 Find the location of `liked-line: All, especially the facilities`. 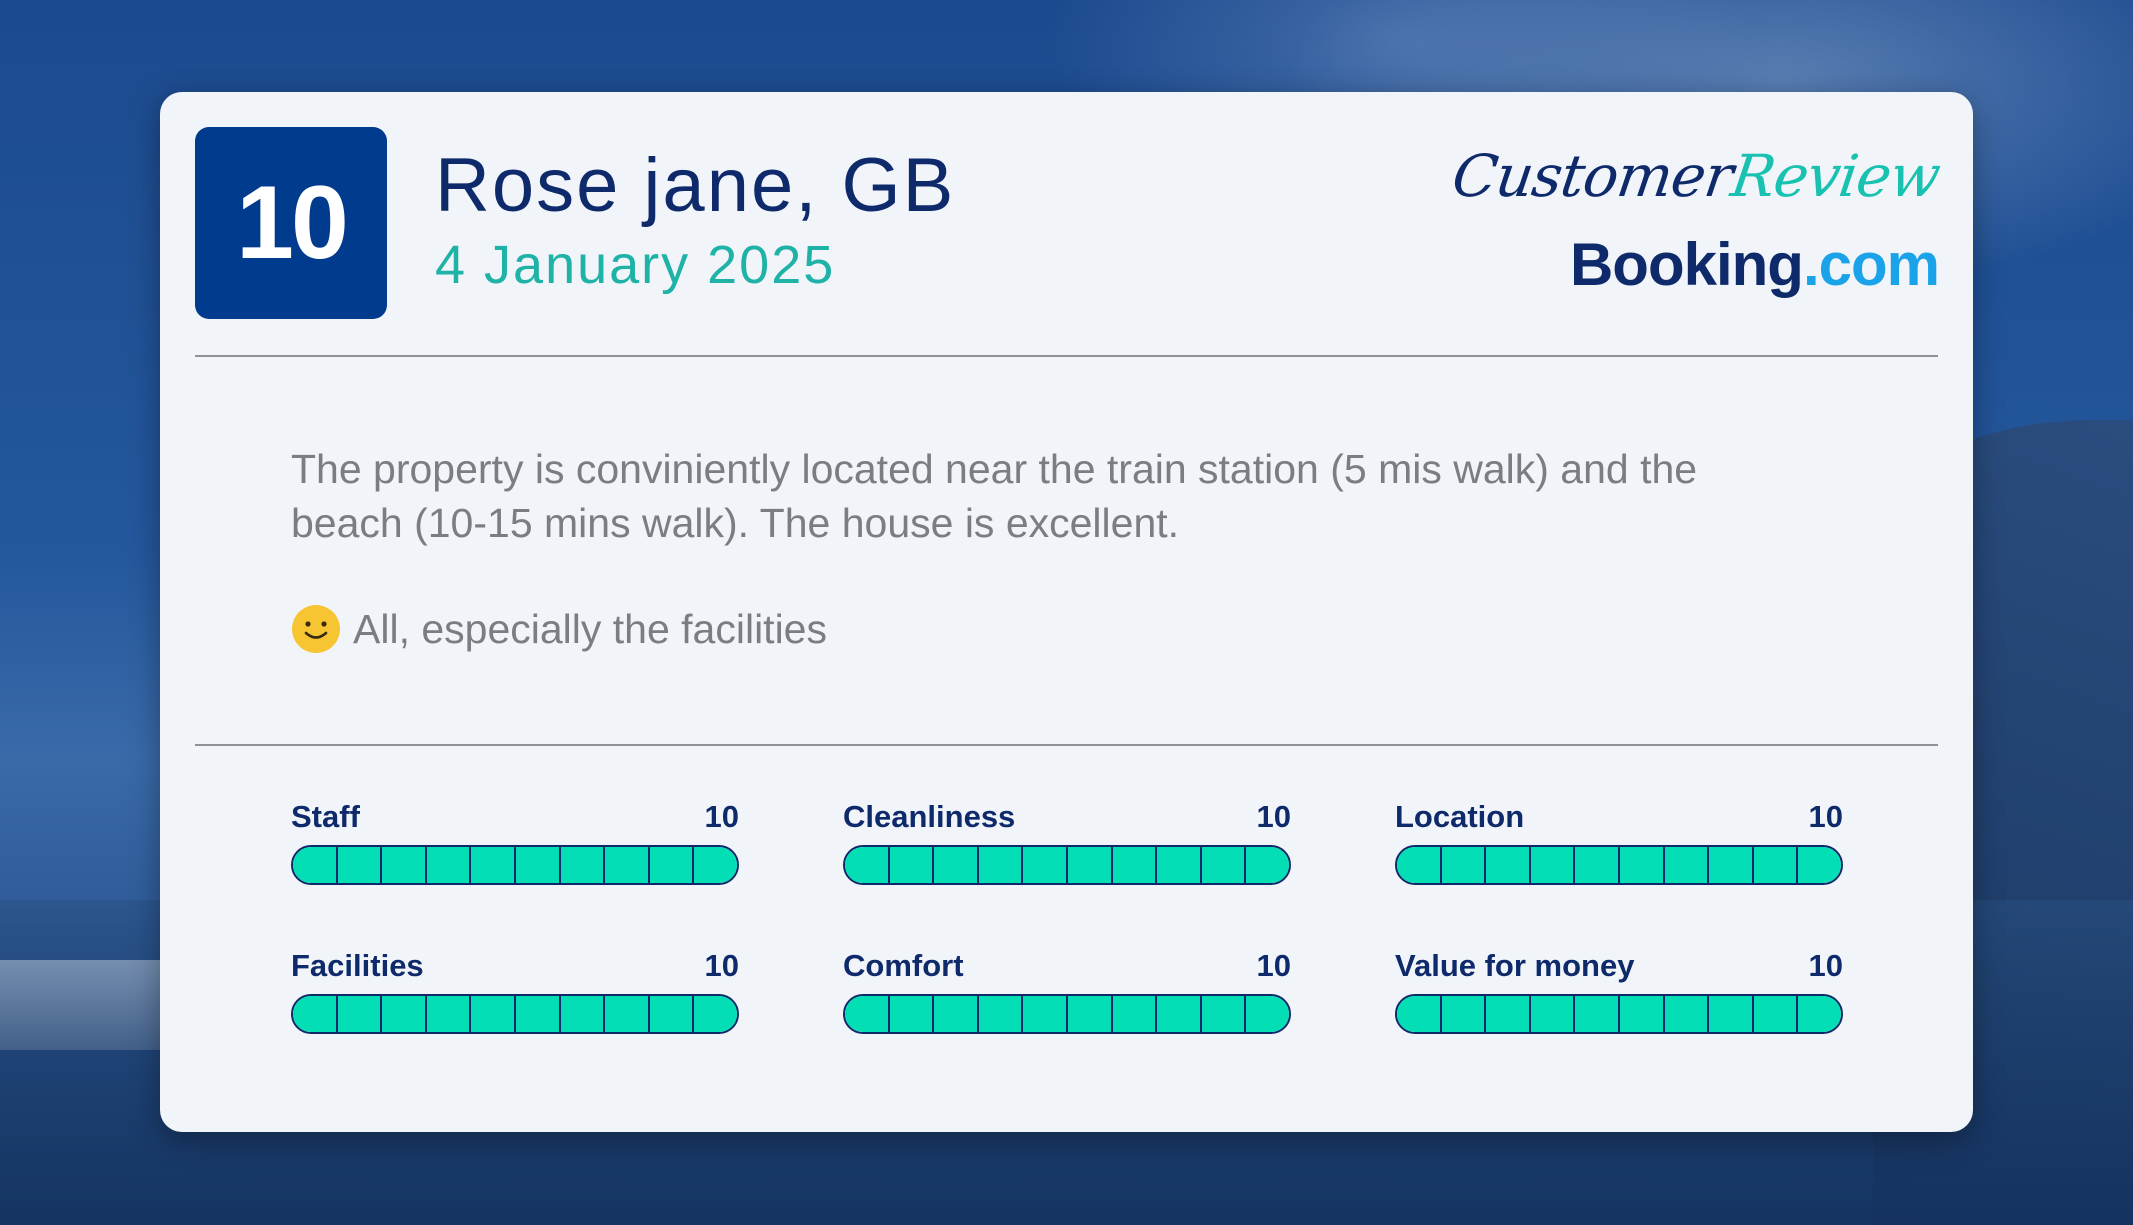

liked-line: All, especially the facilities is located at coordinates (559, 629).